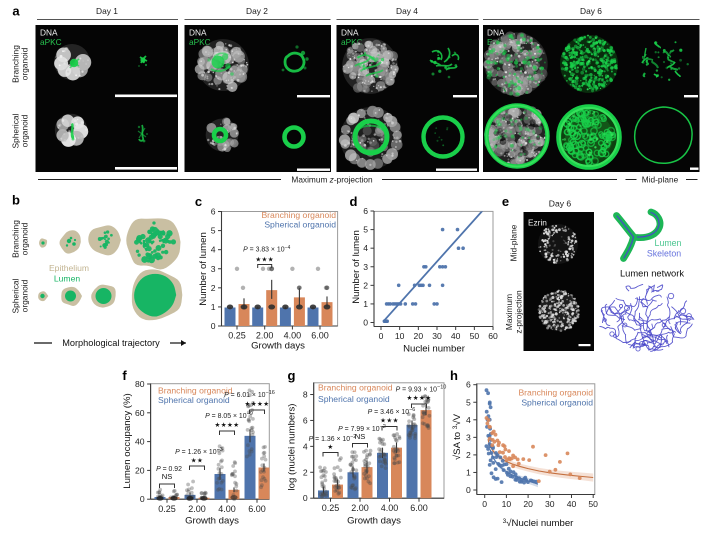 This screenshot has height=549, width=715. Describe the element at coordinates (400, 336) in the screenshot. I see `svg-text: 10` at that location.